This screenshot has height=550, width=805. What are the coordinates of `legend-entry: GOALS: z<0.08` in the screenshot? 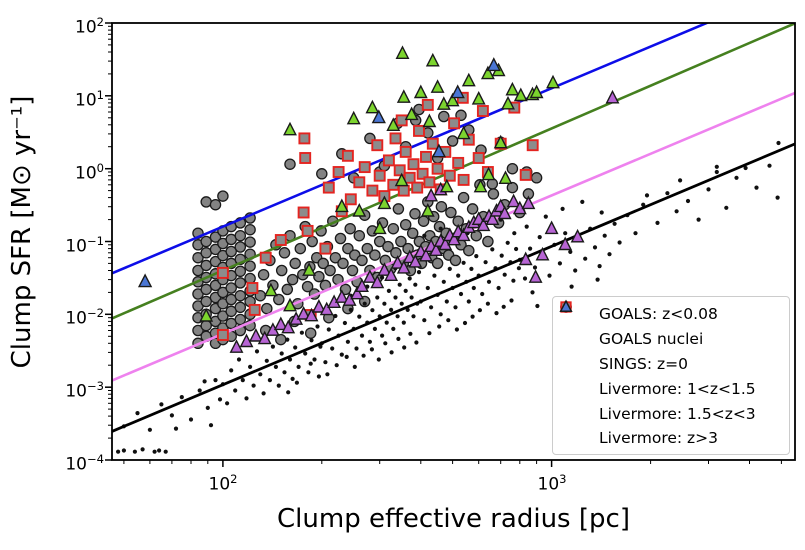 It's located at (674, 314).